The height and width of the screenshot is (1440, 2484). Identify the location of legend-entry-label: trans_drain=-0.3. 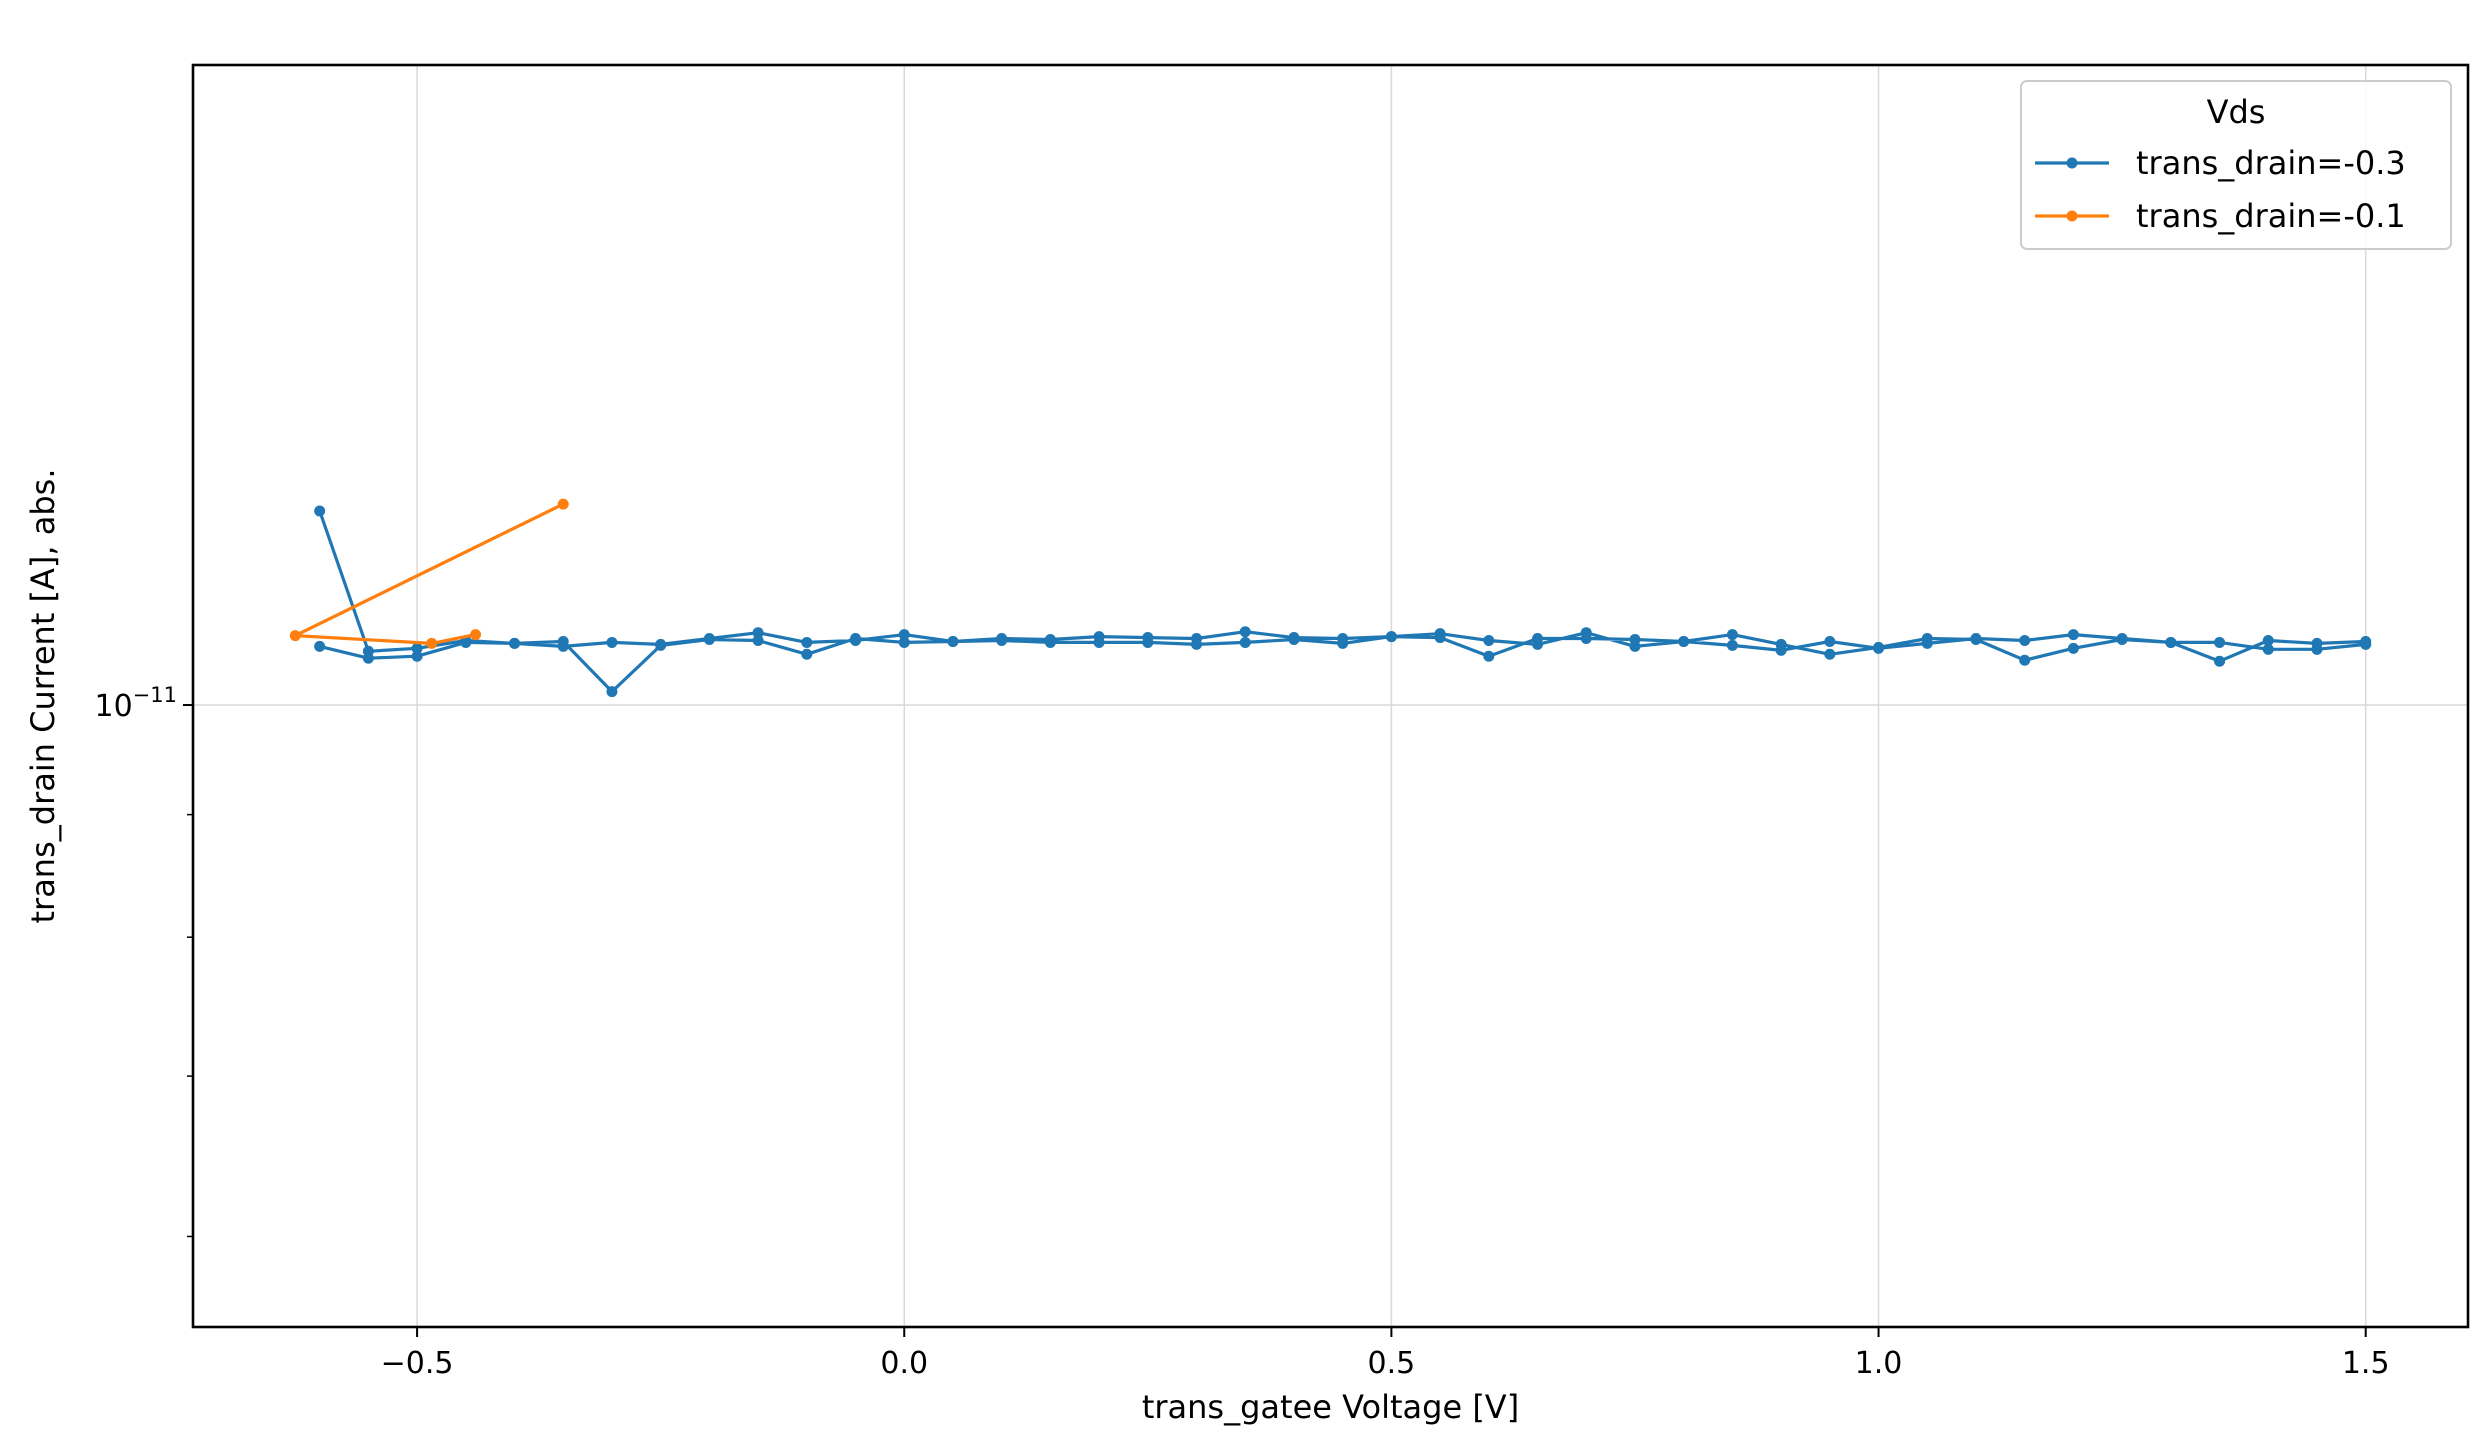
(2271, 163).